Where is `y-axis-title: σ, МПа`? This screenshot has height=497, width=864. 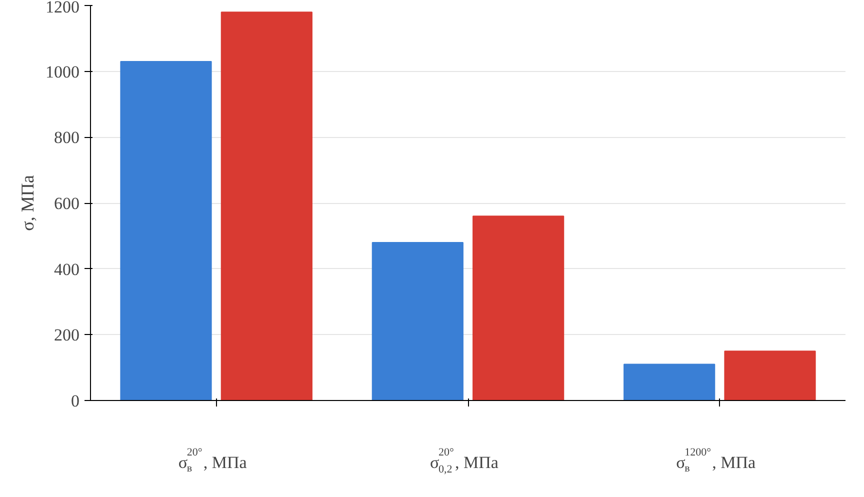 y-axis-title: σ, МПа is located at coordinates (28, 203).